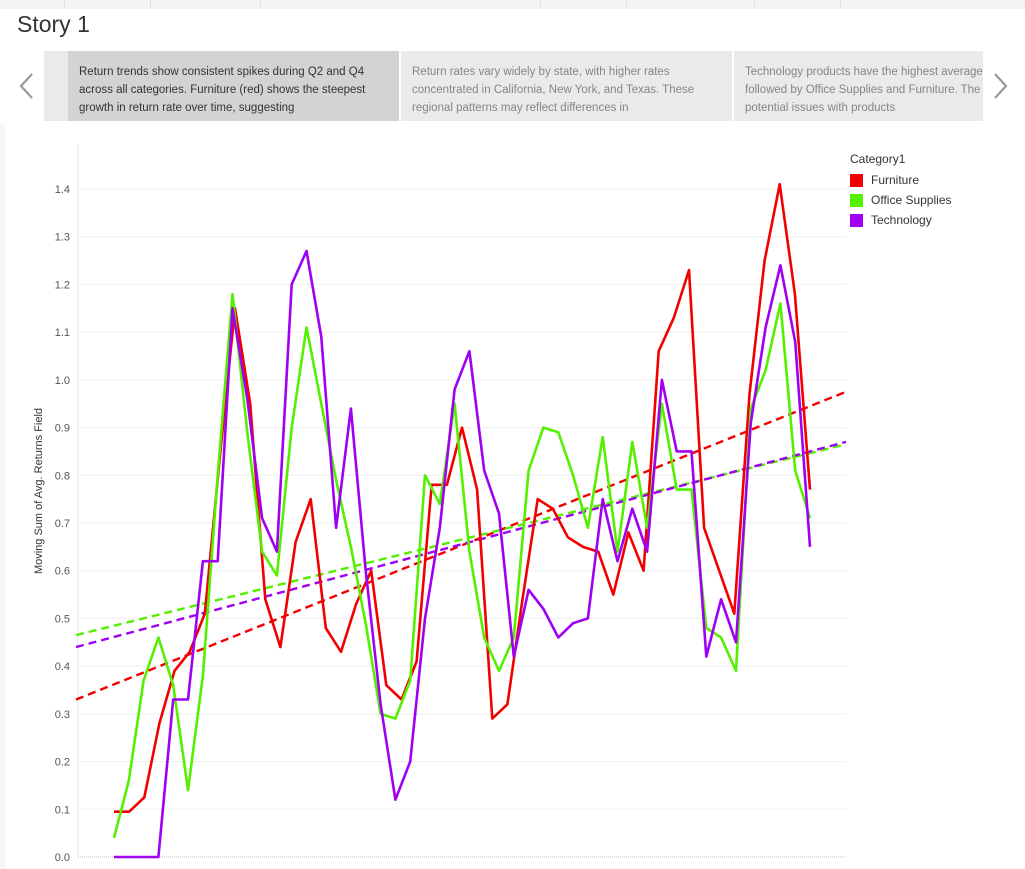  I want to click on chevron-left-icon, so click(26, 86).